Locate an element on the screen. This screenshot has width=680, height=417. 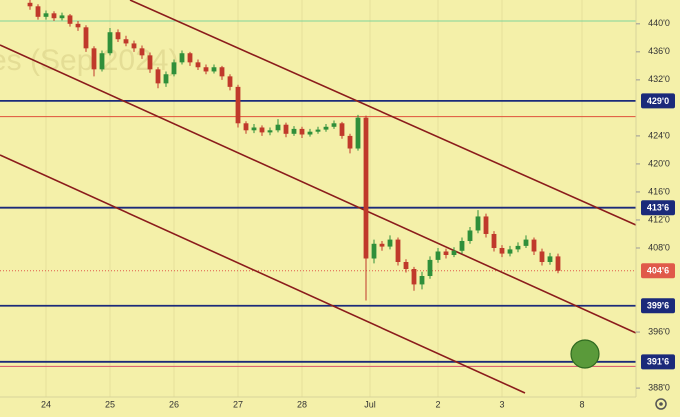
x-tick-label: 3 is located at coordinates (501, 404).